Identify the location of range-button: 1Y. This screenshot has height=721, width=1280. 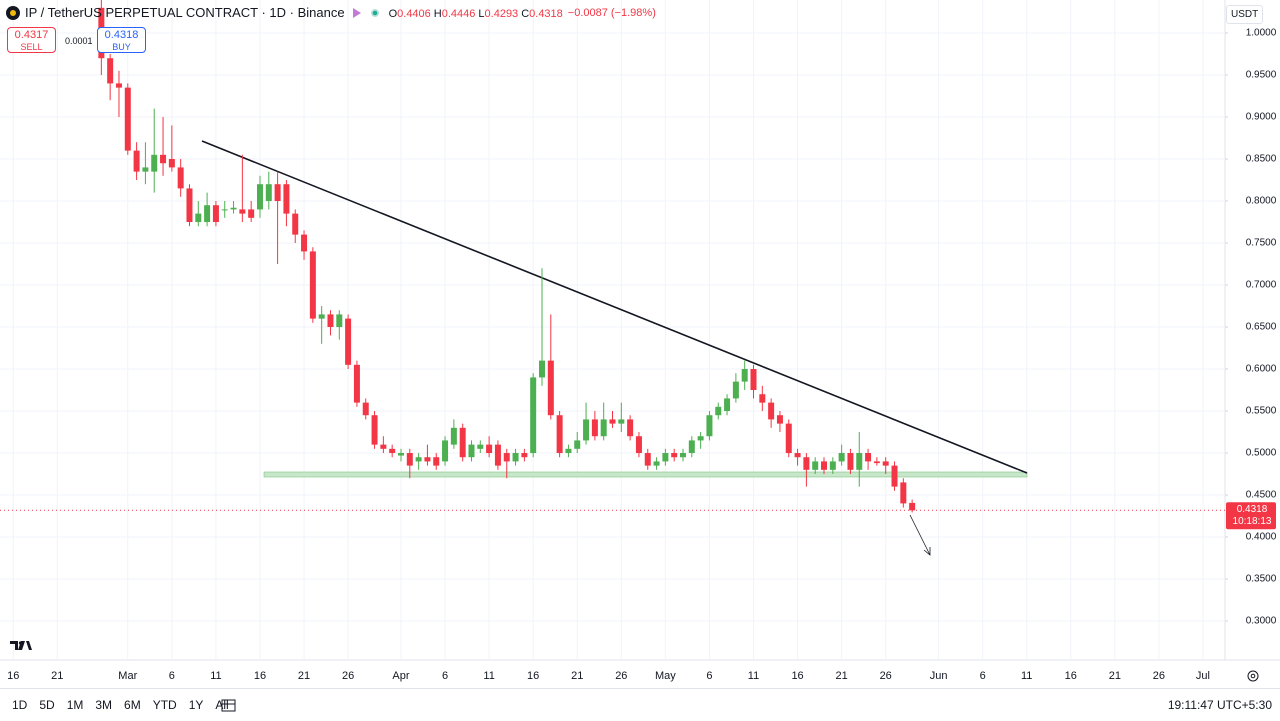
(196, 705).